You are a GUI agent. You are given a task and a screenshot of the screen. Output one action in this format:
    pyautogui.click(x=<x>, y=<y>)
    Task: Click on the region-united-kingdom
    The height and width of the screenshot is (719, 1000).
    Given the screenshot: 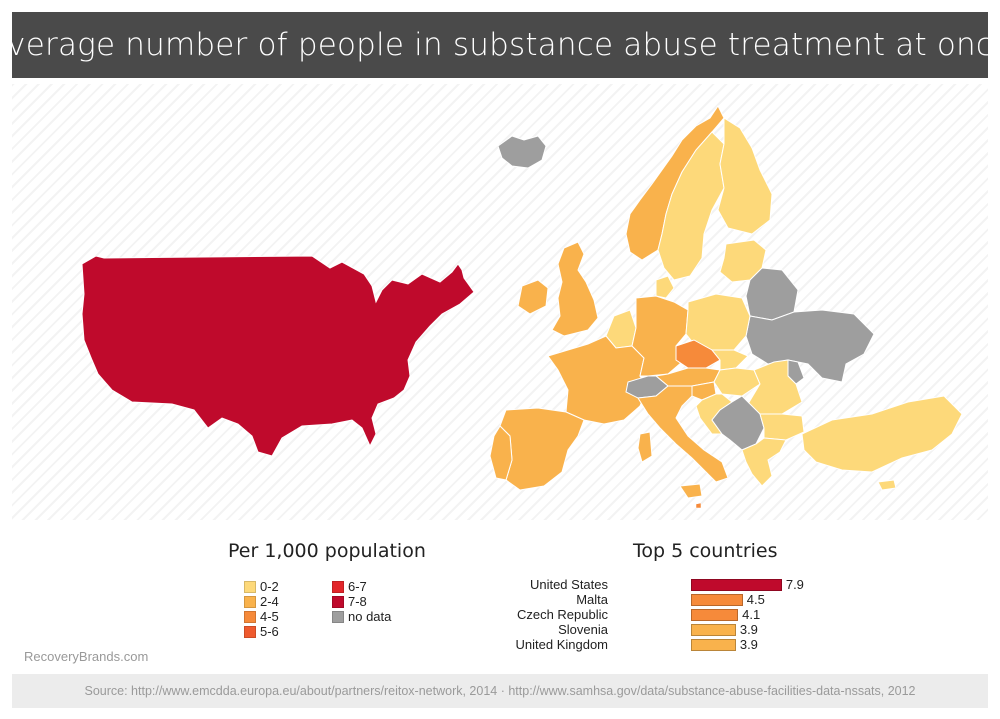 What is the action you would take?
    pyautogui.click(x=575, y=289)
    